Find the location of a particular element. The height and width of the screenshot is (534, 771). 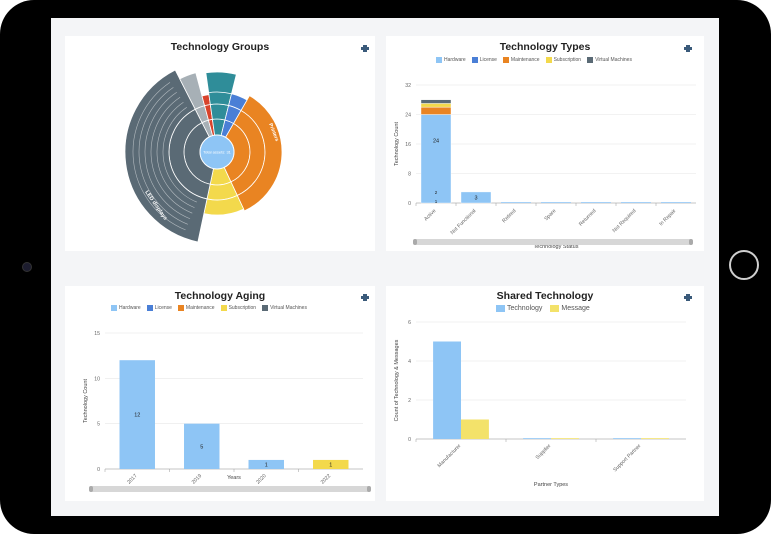

bar-subscription is located at coordinates (331, 464).